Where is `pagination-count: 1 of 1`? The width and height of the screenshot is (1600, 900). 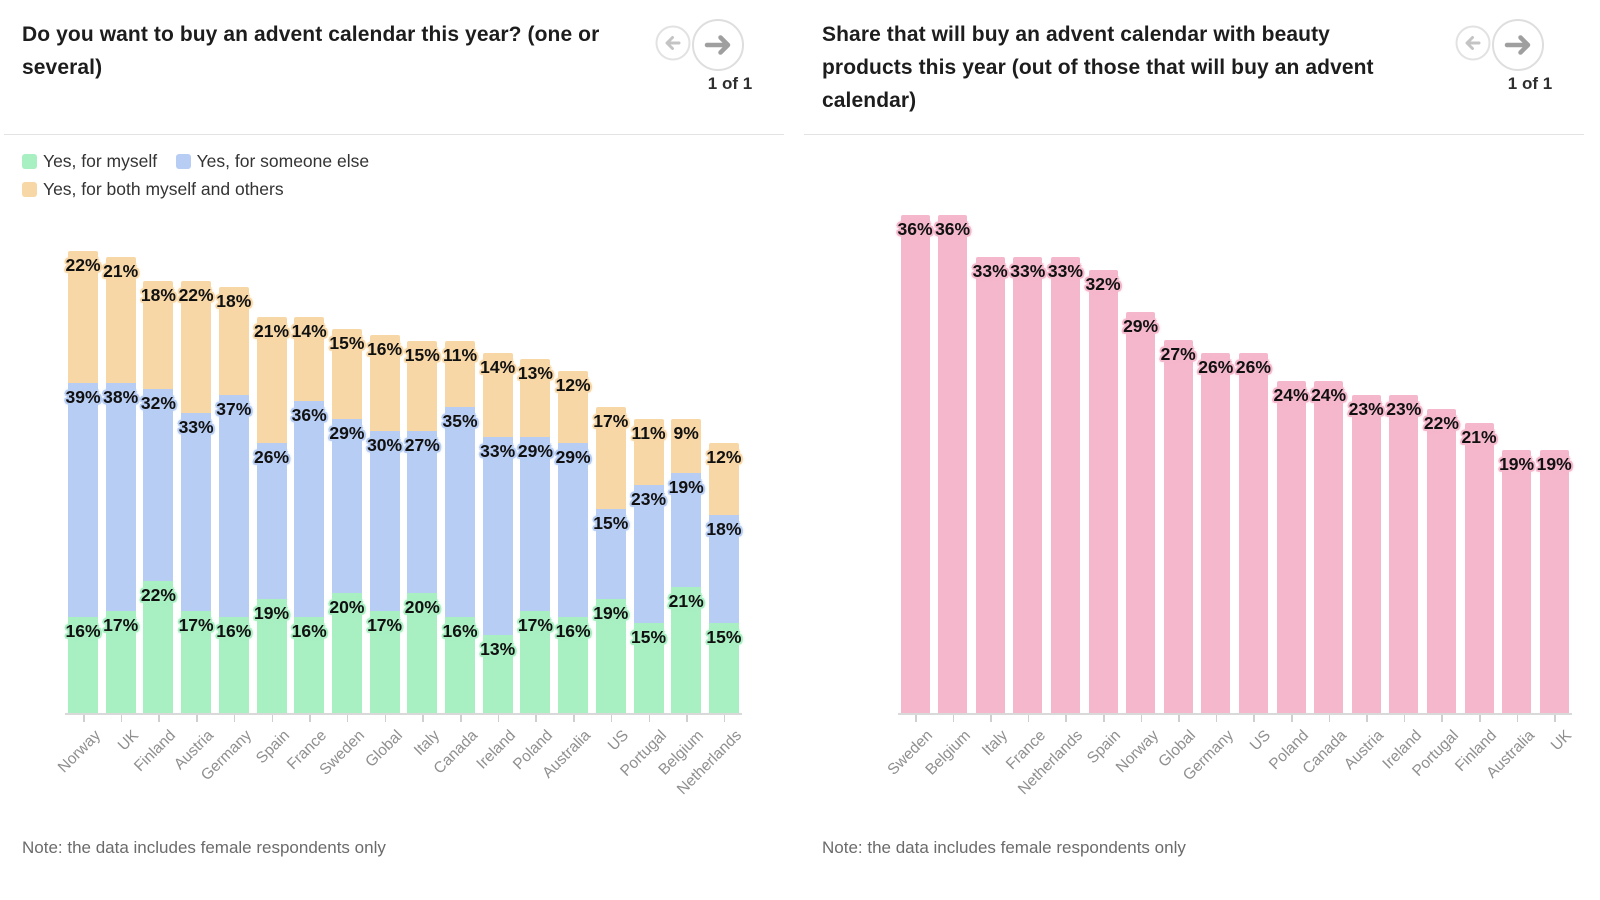 pagination-count: 1 of 1 is located at coordinates (730, 83).